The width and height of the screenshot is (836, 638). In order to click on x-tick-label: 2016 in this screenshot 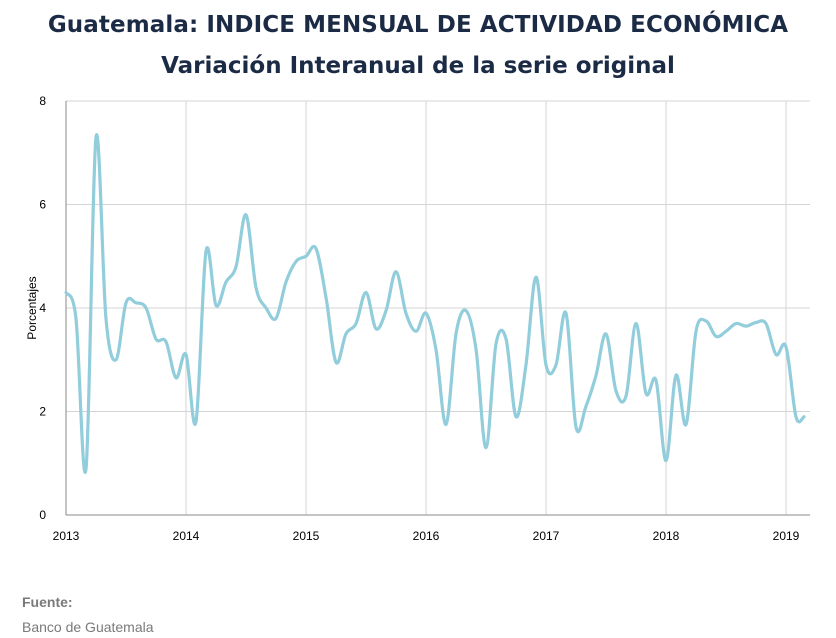, I will do `click(426, 536)`.